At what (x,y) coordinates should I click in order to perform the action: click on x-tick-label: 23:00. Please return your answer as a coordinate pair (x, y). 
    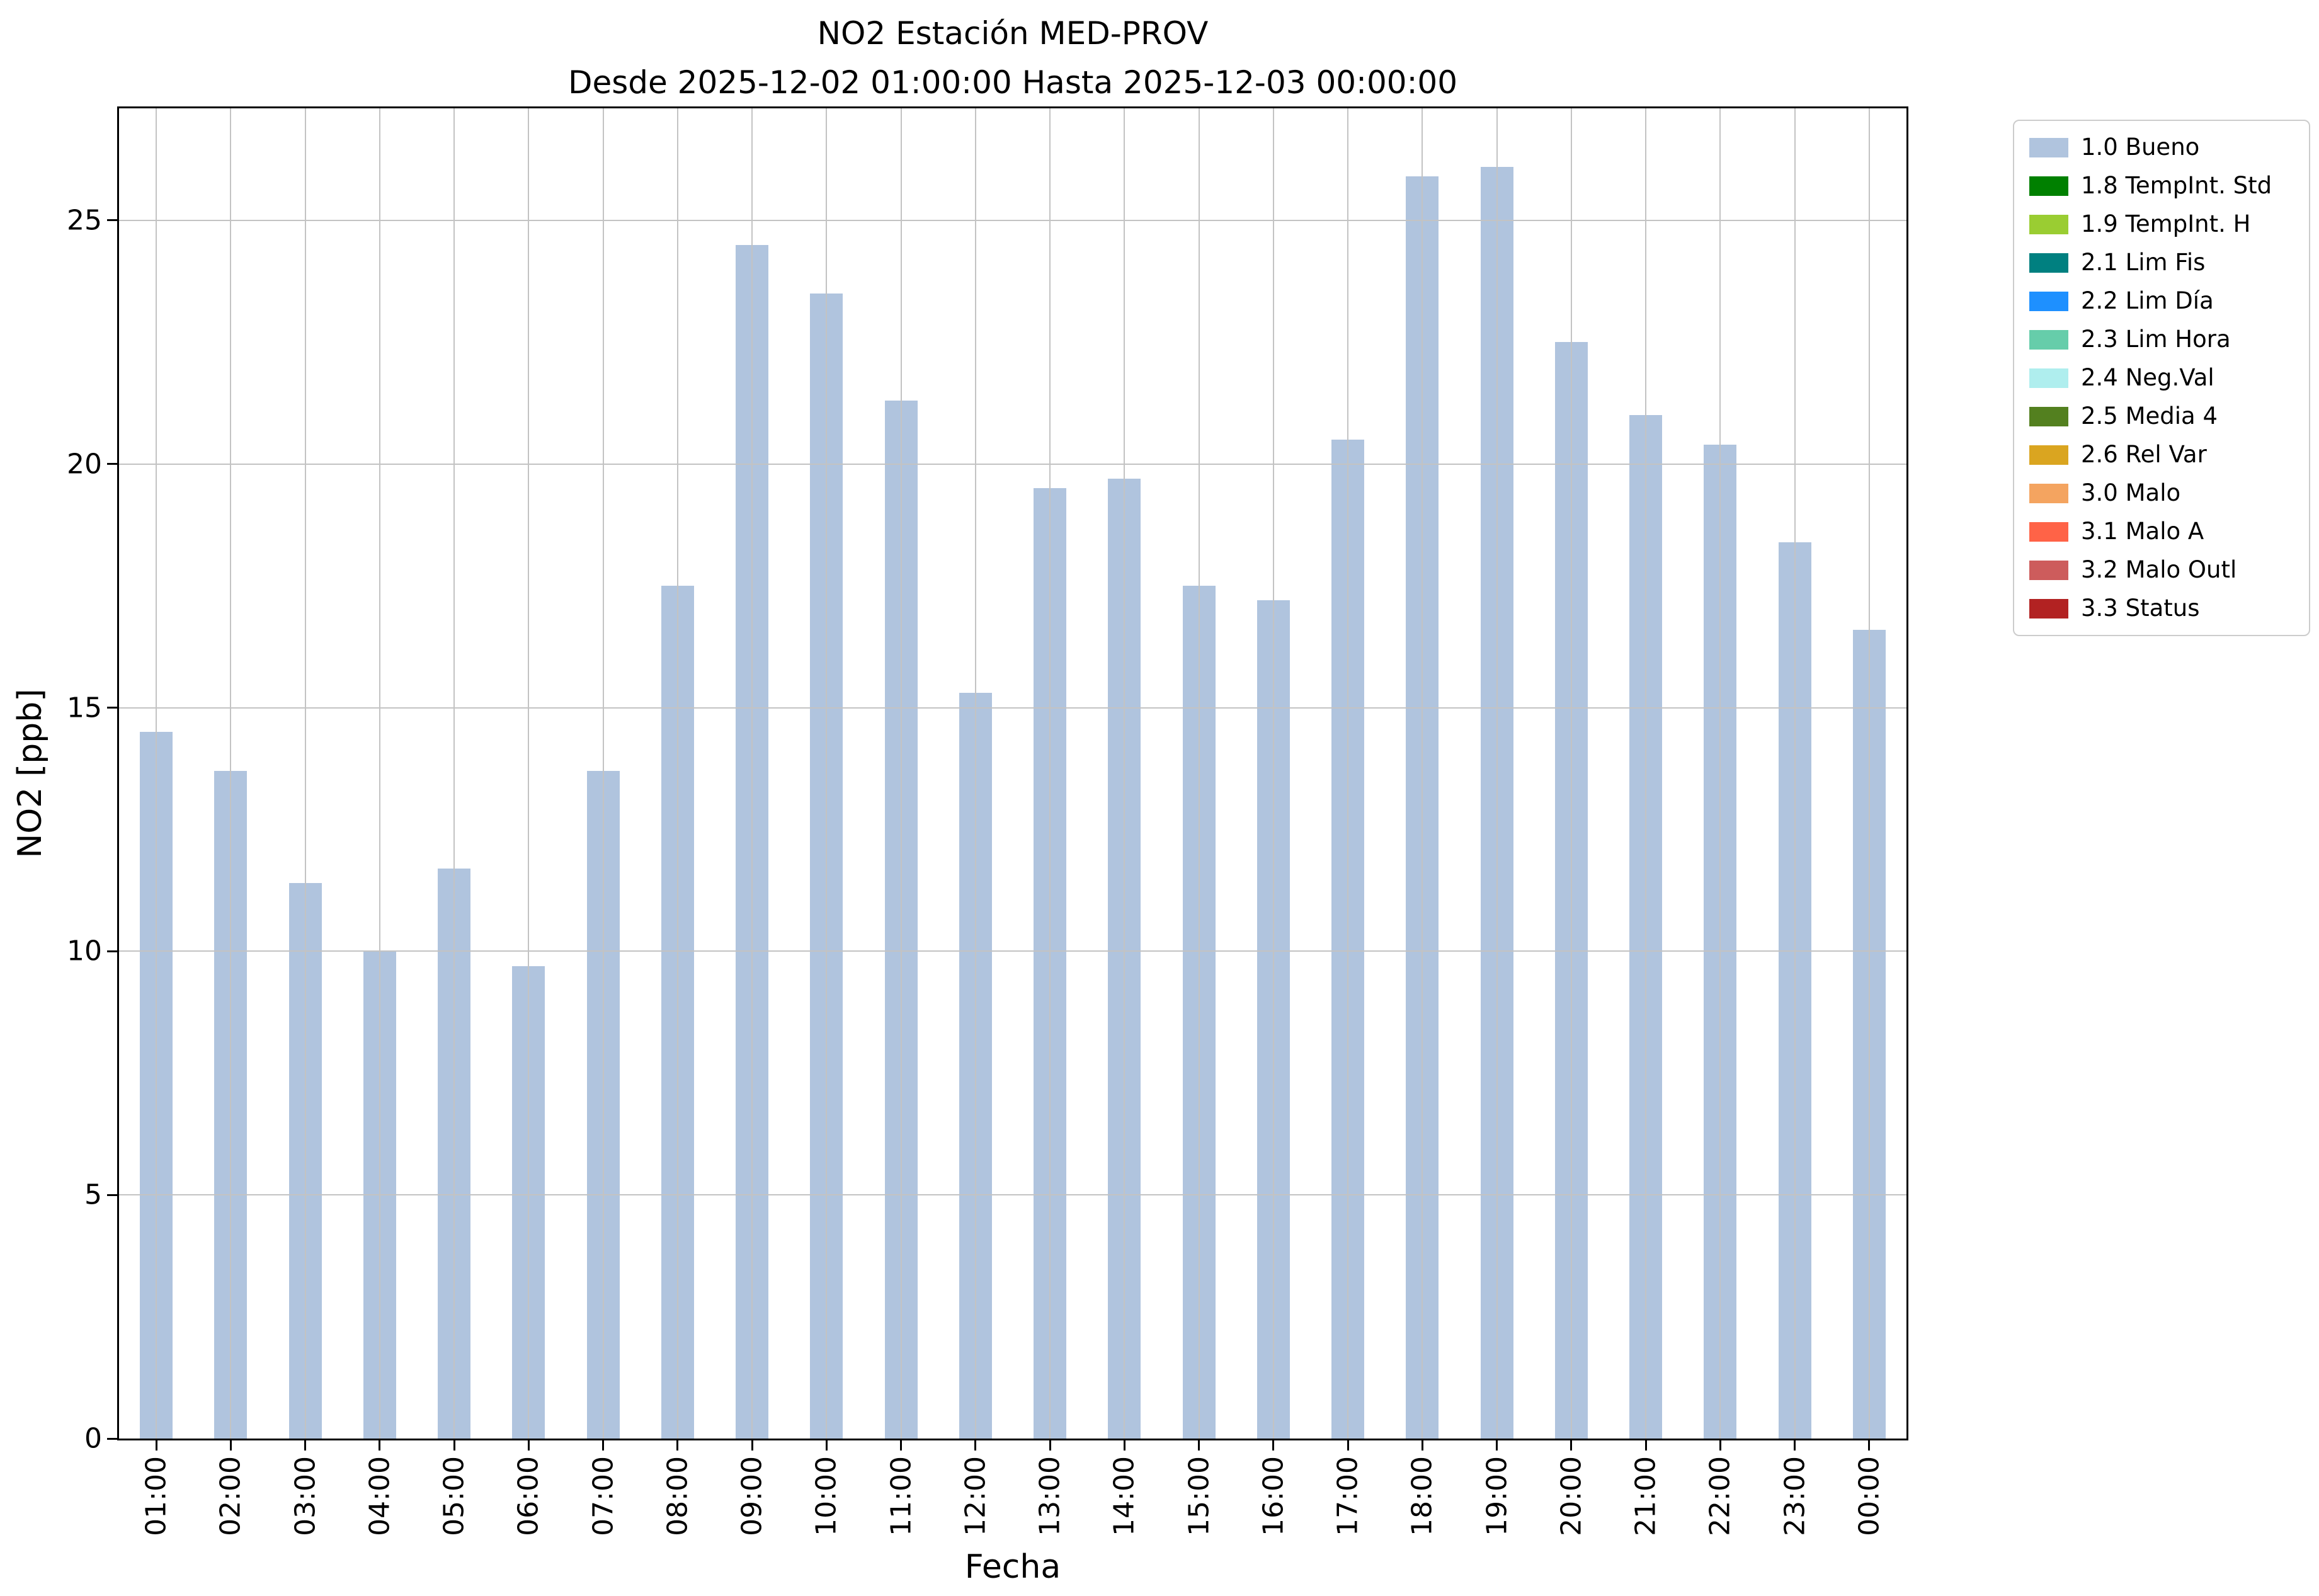
    Looking at the image, I should click on (1795, 1496).